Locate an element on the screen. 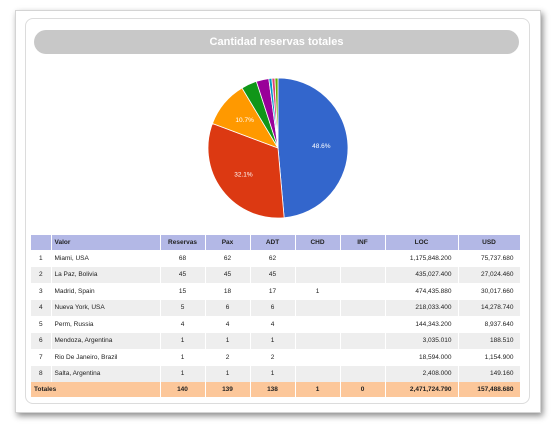 This screenshot has height=424, width=557. row-index: 6 is located at coordinates (41, 340).